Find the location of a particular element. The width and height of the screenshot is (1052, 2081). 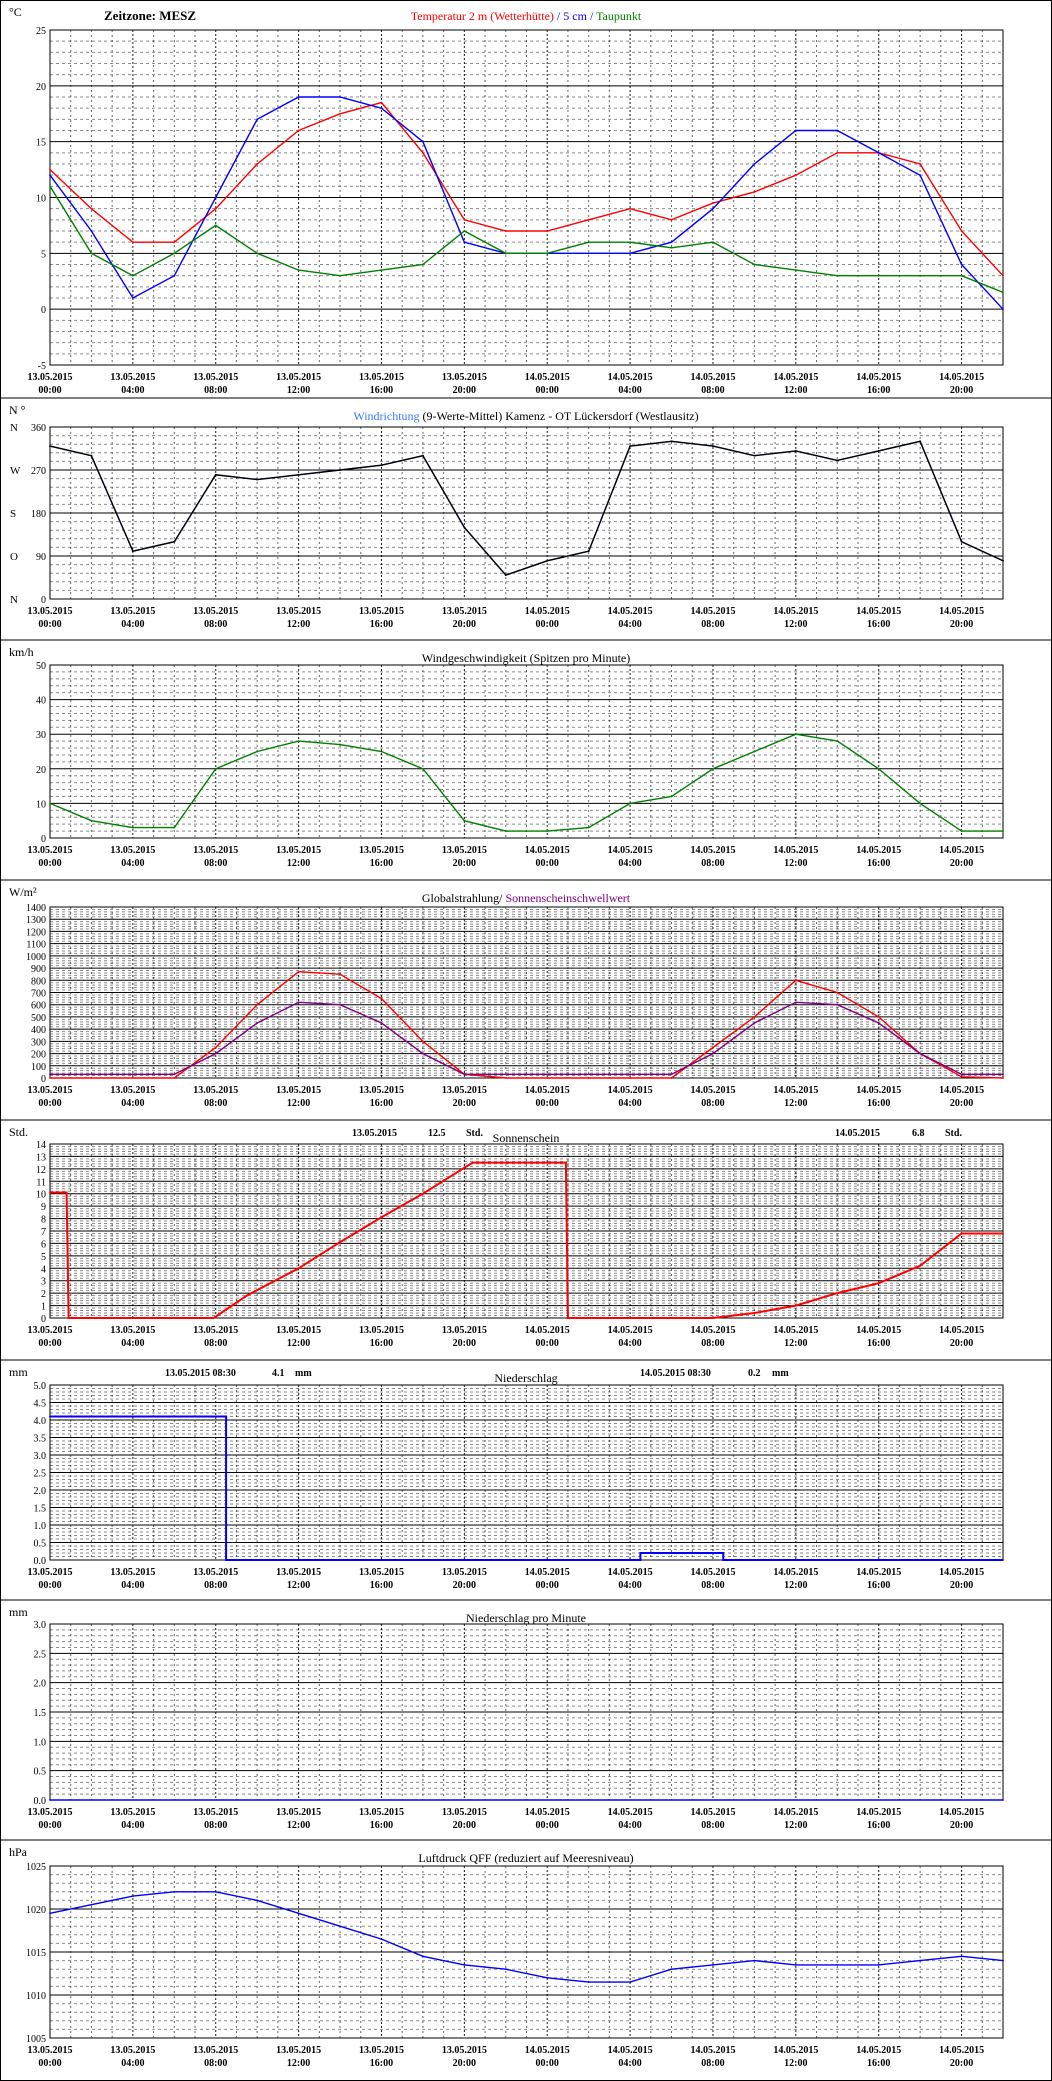

y-tick-label: 3.0 is located at coordinates (40, 1456).